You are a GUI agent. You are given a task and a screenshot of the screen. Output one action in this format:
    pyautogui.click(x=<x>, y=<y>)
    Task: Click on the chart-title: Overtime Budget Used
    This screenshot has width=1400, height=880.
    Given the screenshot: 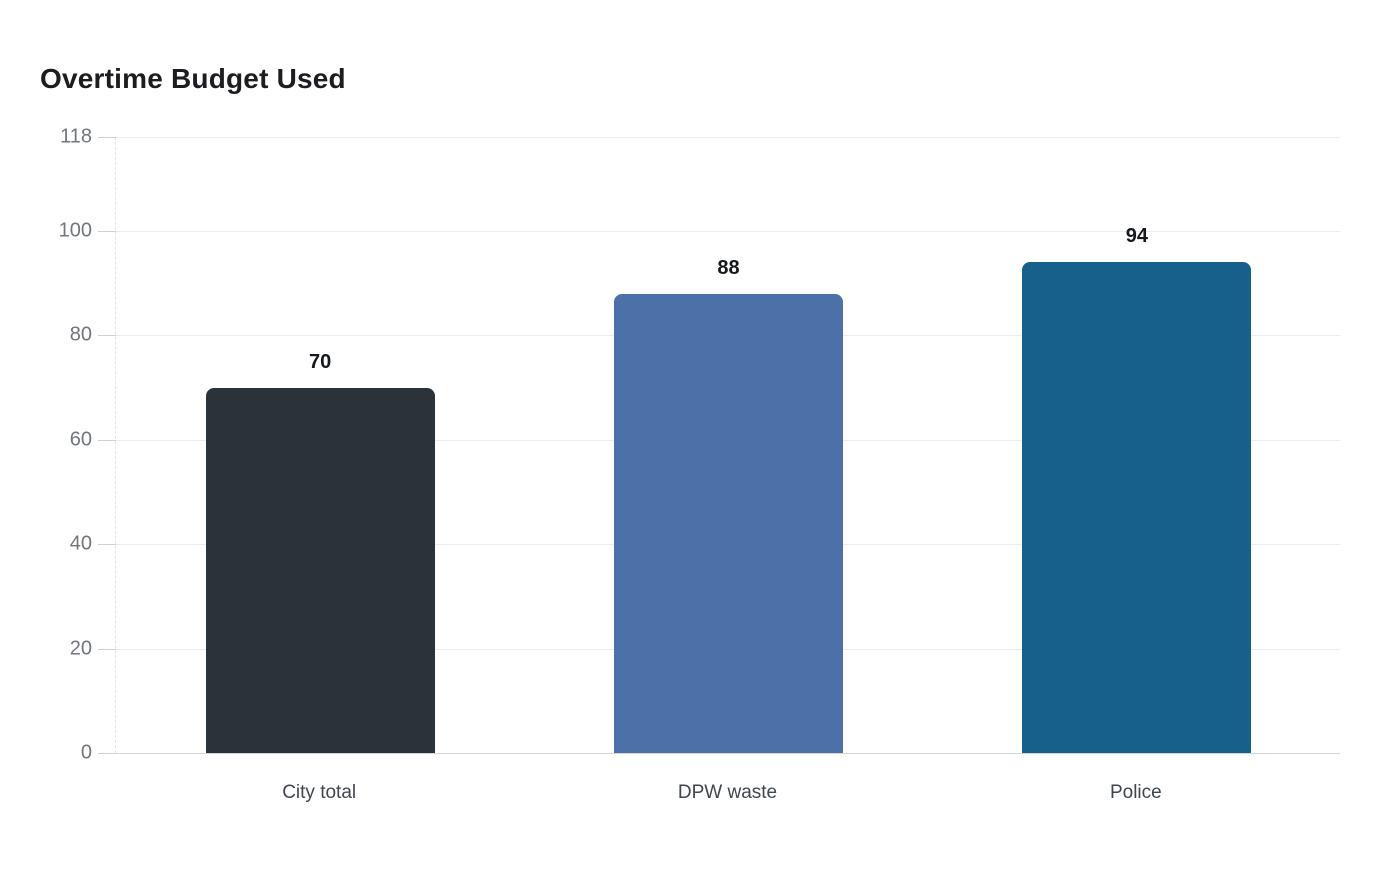 What is the action you would take?
    pyautogui.click(x=193, y=78)
    